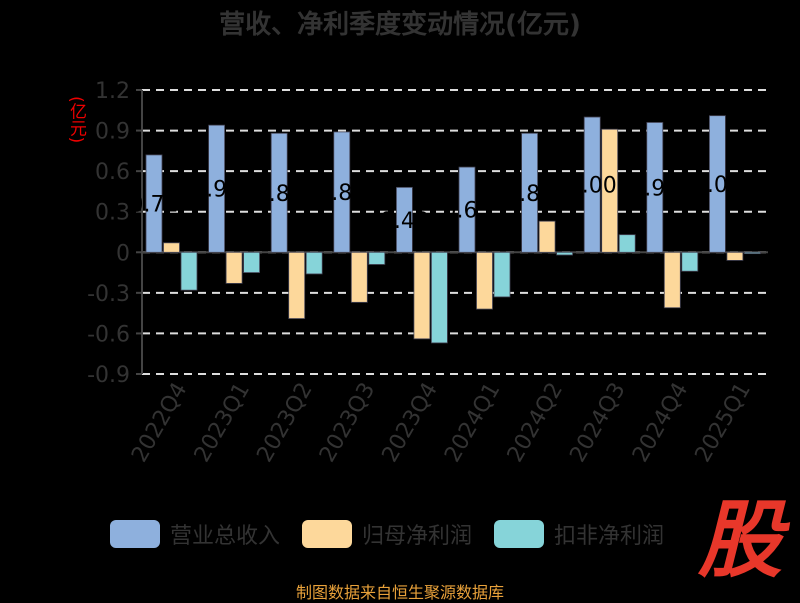 The image size is (800, 603). Describe the element at coordinates (108, 334) in the screenshot. I see `y-tick-label: -0.6` at that location.